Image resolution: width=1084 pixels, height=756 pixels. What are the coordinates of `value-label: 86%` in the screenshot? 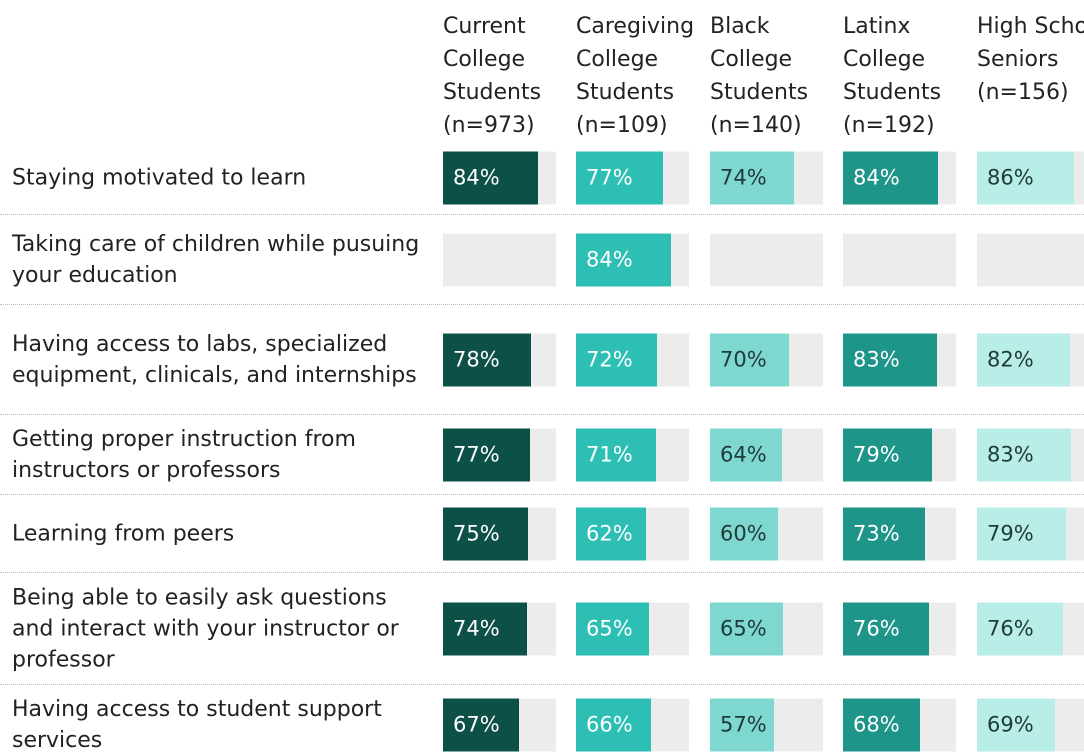 It's located at (1010, 177).